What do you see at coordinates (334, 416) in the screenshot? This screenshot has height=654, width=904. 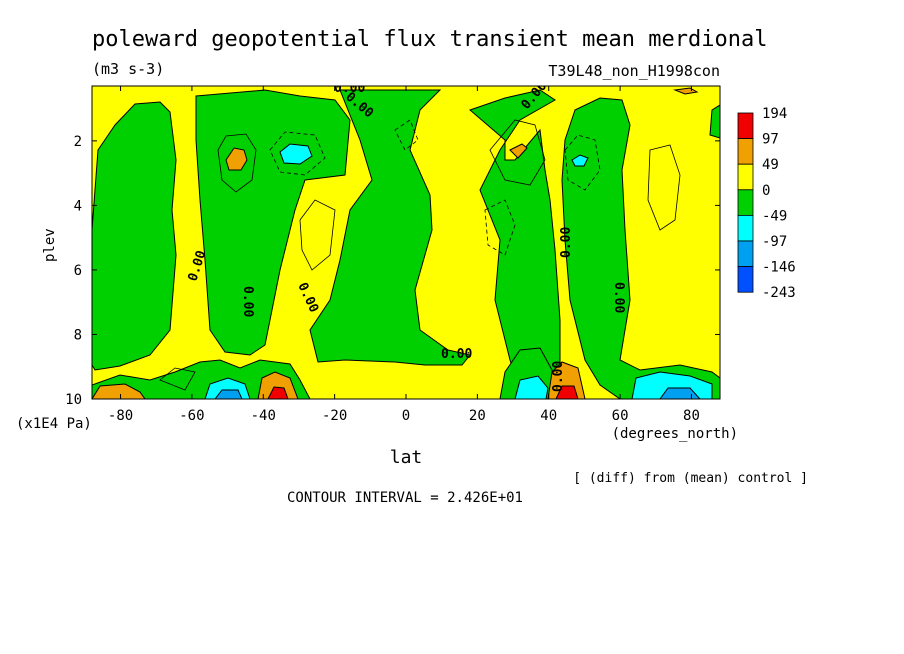 I see `x-tick-label: -20` at bounding box center [334, 416].